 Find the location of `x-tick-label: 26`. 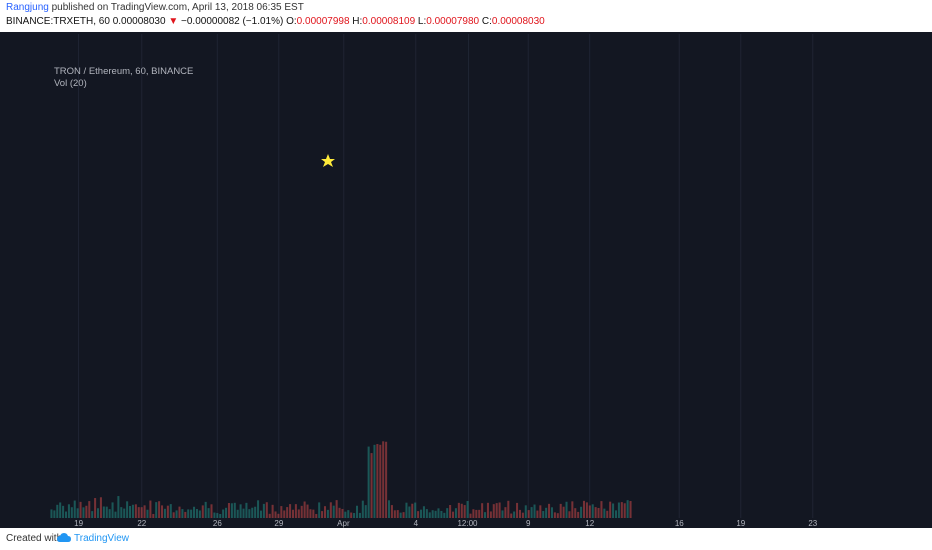

x-tick-label: 26 is located at coordinates (217, 523).